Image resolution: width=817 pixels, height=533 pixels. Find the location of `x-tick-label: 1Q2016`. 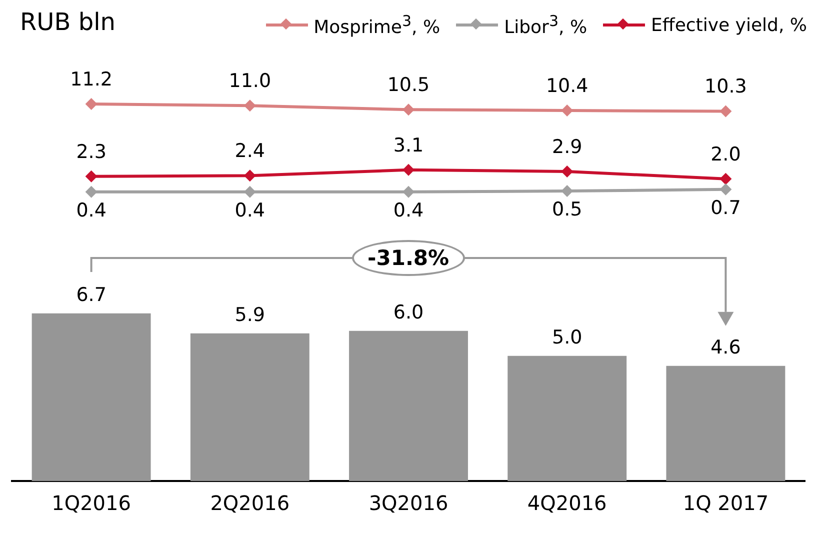

x-tick-label: 1Q2016 is located at coordinates (91, 503).